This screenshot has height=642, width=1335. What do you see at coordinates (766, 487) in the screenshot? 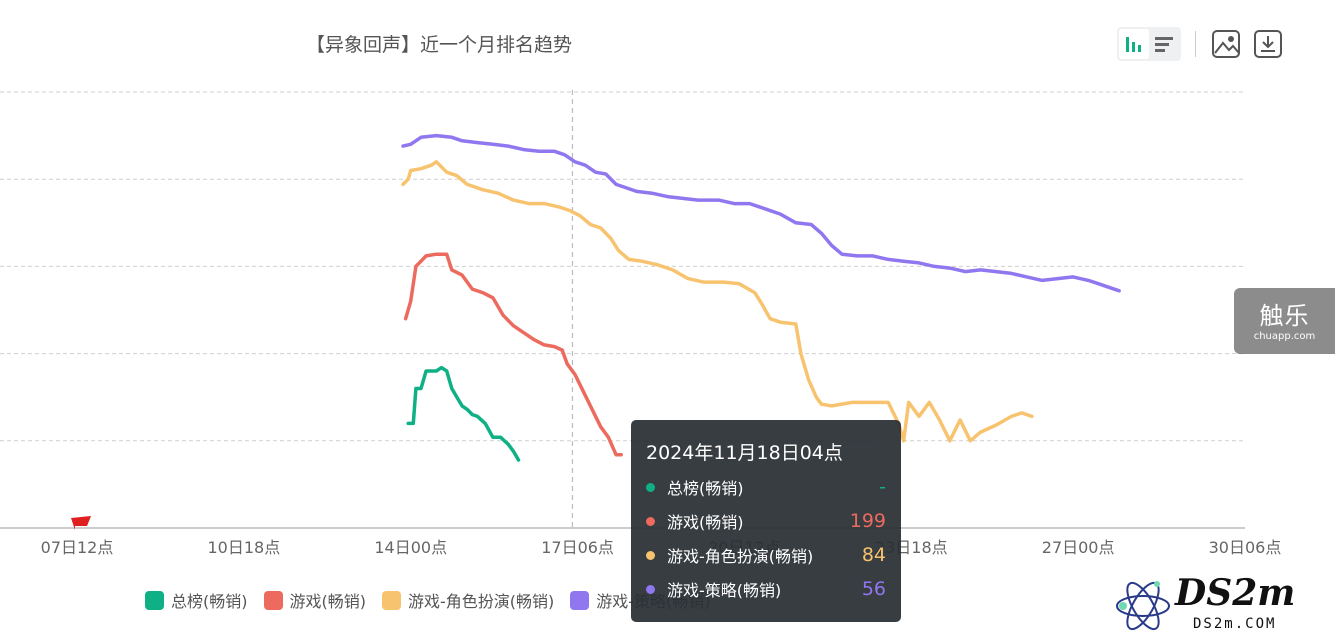
I see `tooltip-row: 总榜(畅销) -` at bounding box center [766, 487].